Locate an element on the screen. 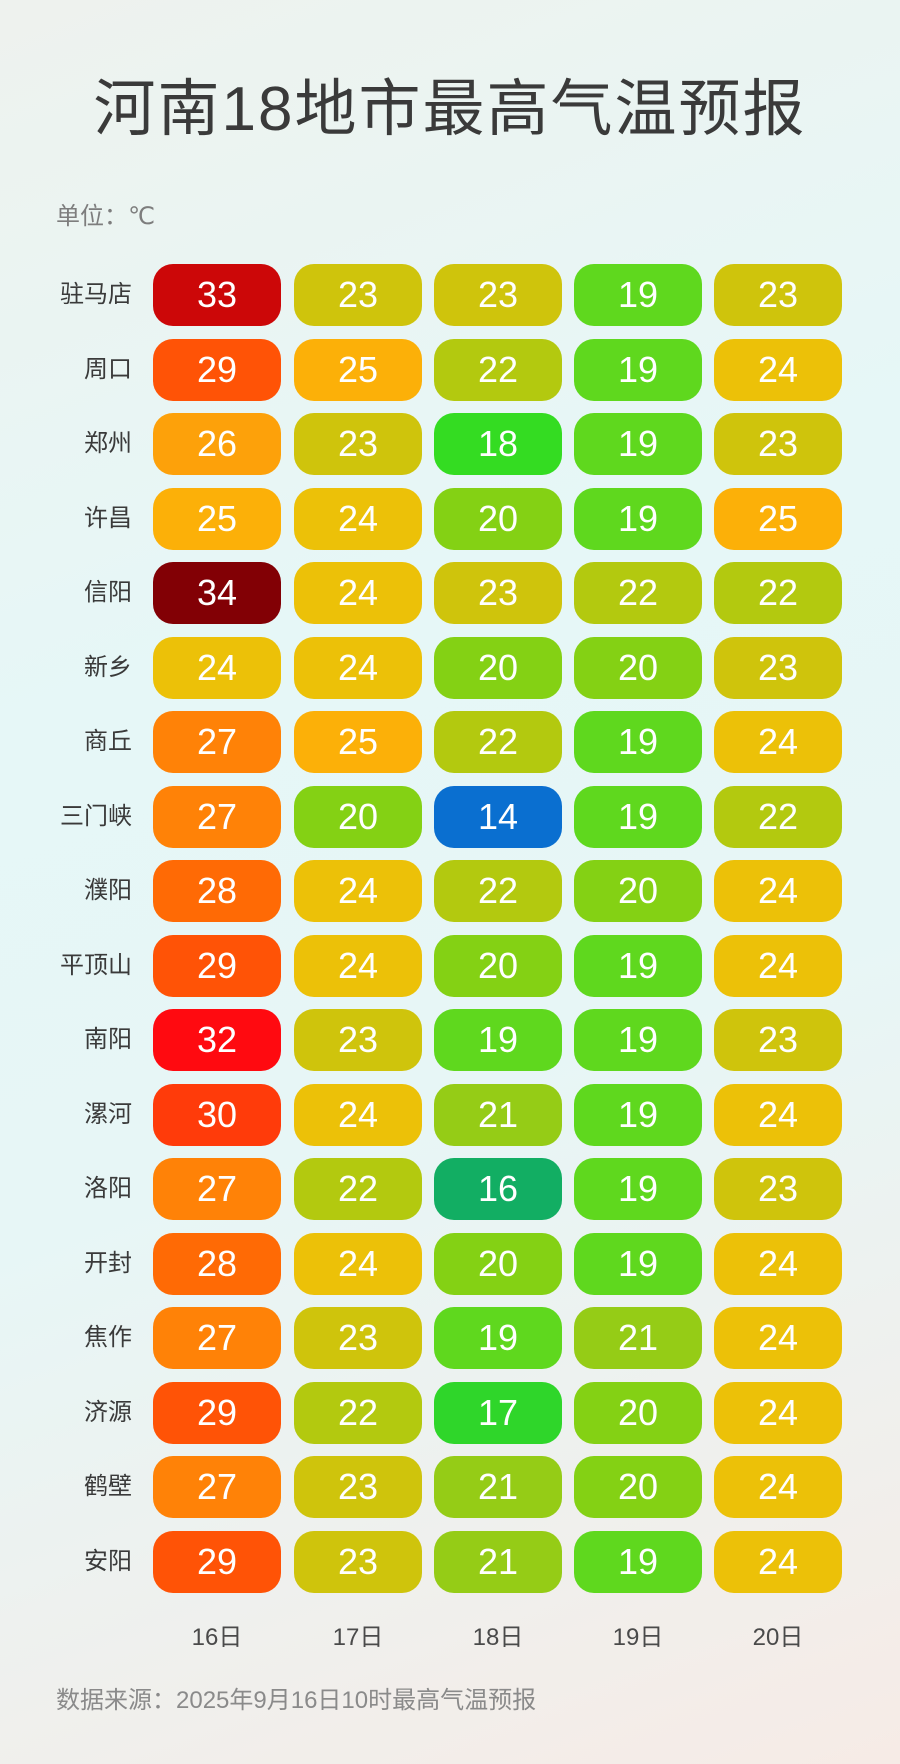 The width and height of the screenshot is (900, 1764). temperature-cell: 14 is located at coordinates (498, 816).